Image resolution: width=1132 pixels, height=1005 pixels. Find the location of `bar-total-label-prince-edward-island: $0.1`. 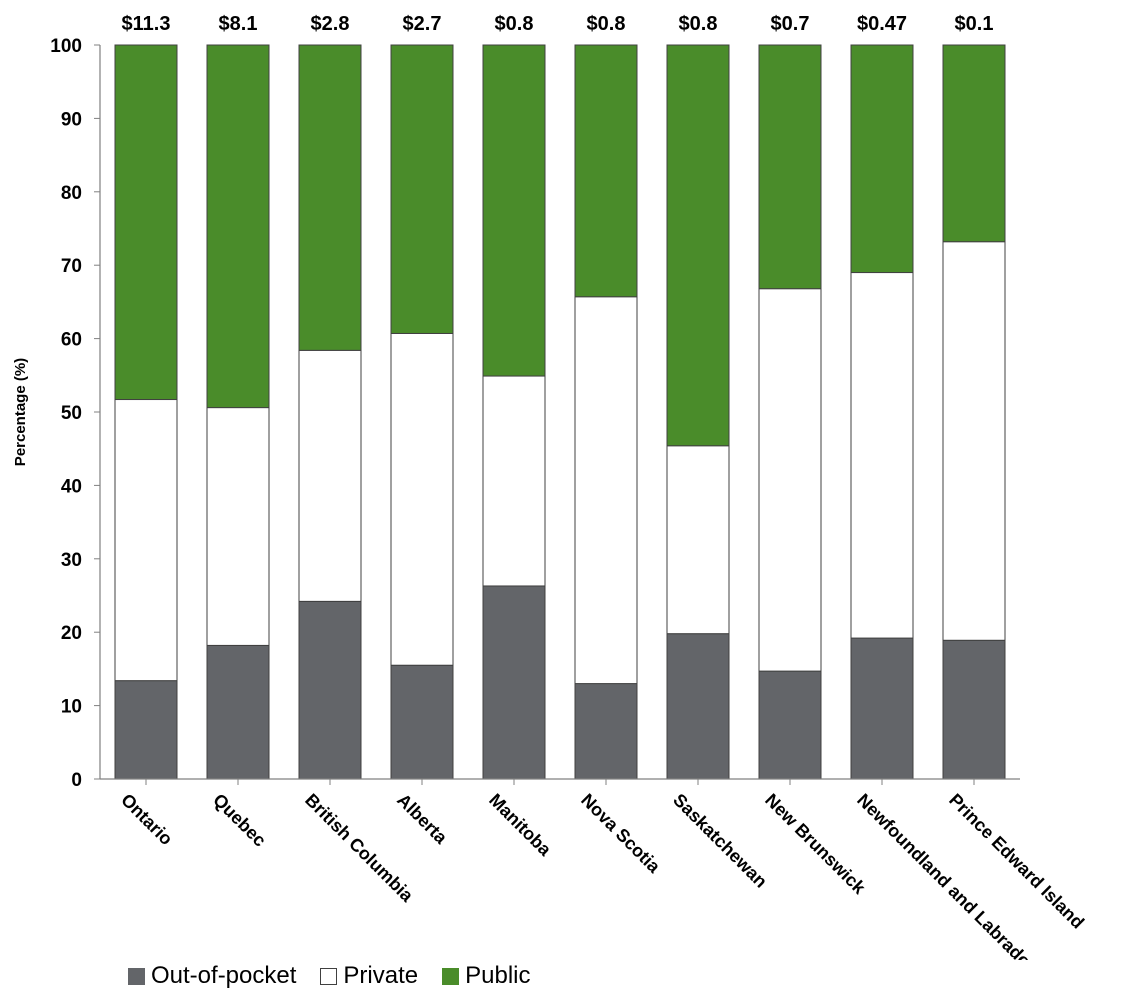

bar-total-label-prince-edward-island: $0.1 is located at coordinates (974, 24).